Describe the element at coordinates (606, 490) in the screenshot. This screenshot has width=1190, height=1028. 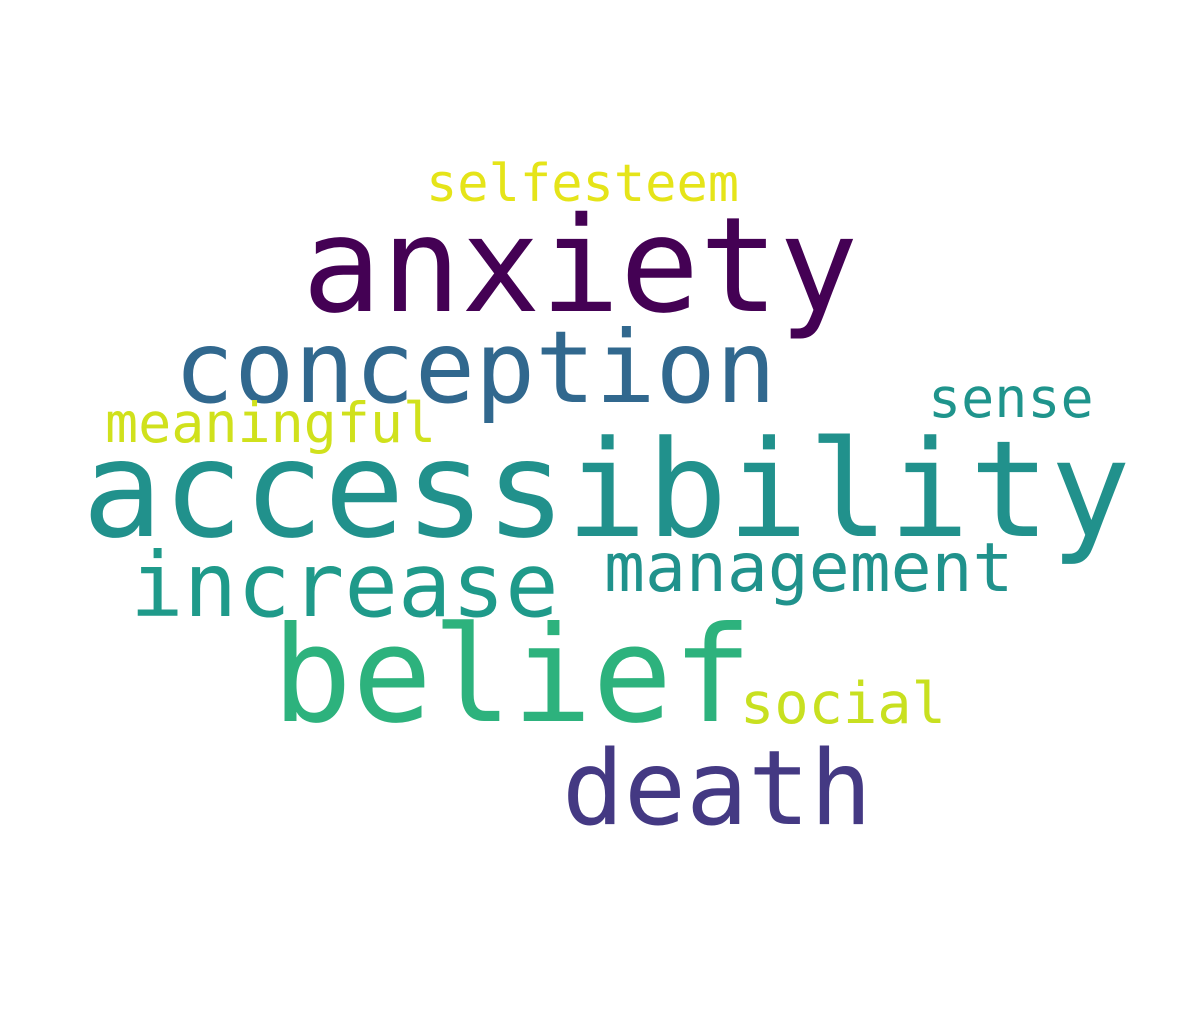
I see `word-accessibility: accessibility` at that location.